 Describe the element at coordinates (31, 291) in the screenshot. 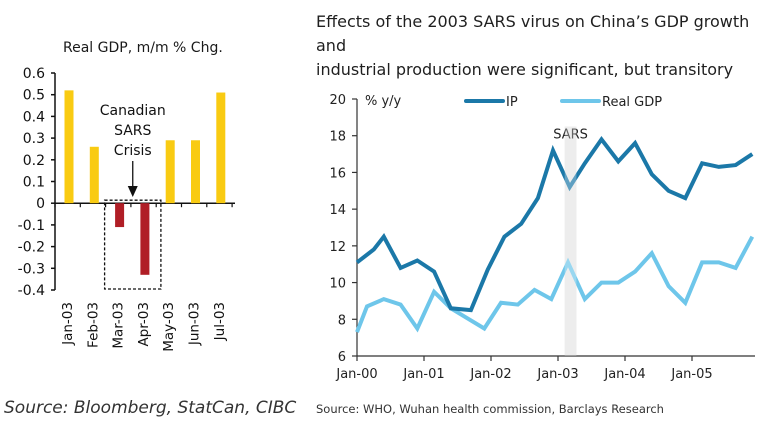

I see `y-tick-label: -0.4` at that location.